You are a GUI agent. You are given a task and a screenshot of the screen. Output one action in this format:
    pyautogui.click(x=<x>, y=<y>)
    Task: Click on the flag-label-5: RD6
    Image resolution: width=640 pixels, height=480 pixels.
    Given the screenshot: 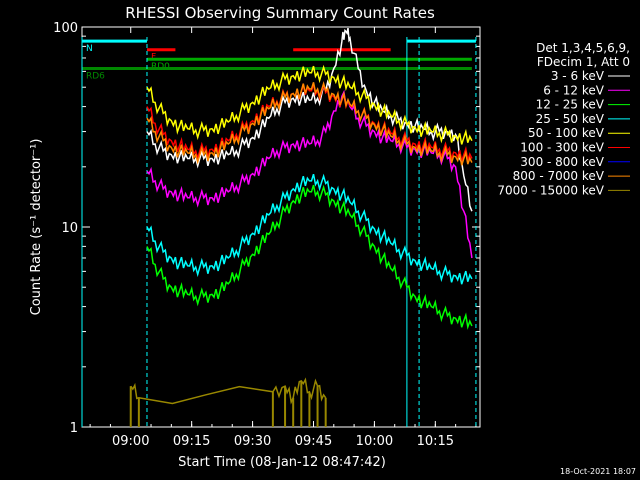 What is the action you would take?
    pyautogui.click(x=95, y=77)
    